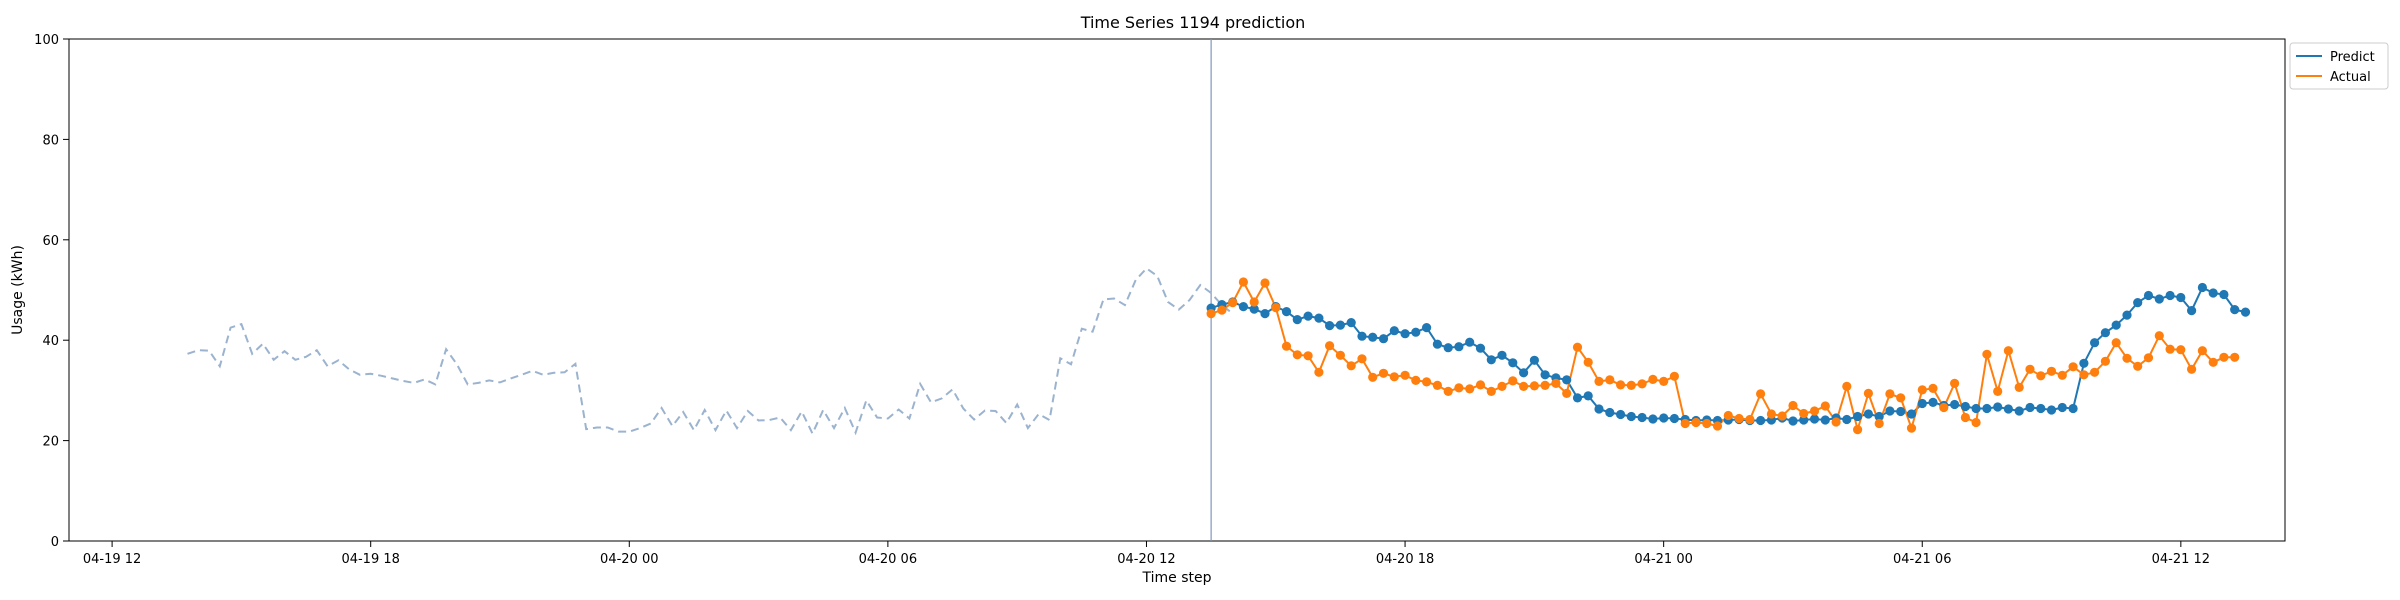 The width and height of the screenshot is (2400, 600). What do you see at coordinates (710, 351) in the screenshot?
I see `history-series-line` at bounding box center [710, 351].